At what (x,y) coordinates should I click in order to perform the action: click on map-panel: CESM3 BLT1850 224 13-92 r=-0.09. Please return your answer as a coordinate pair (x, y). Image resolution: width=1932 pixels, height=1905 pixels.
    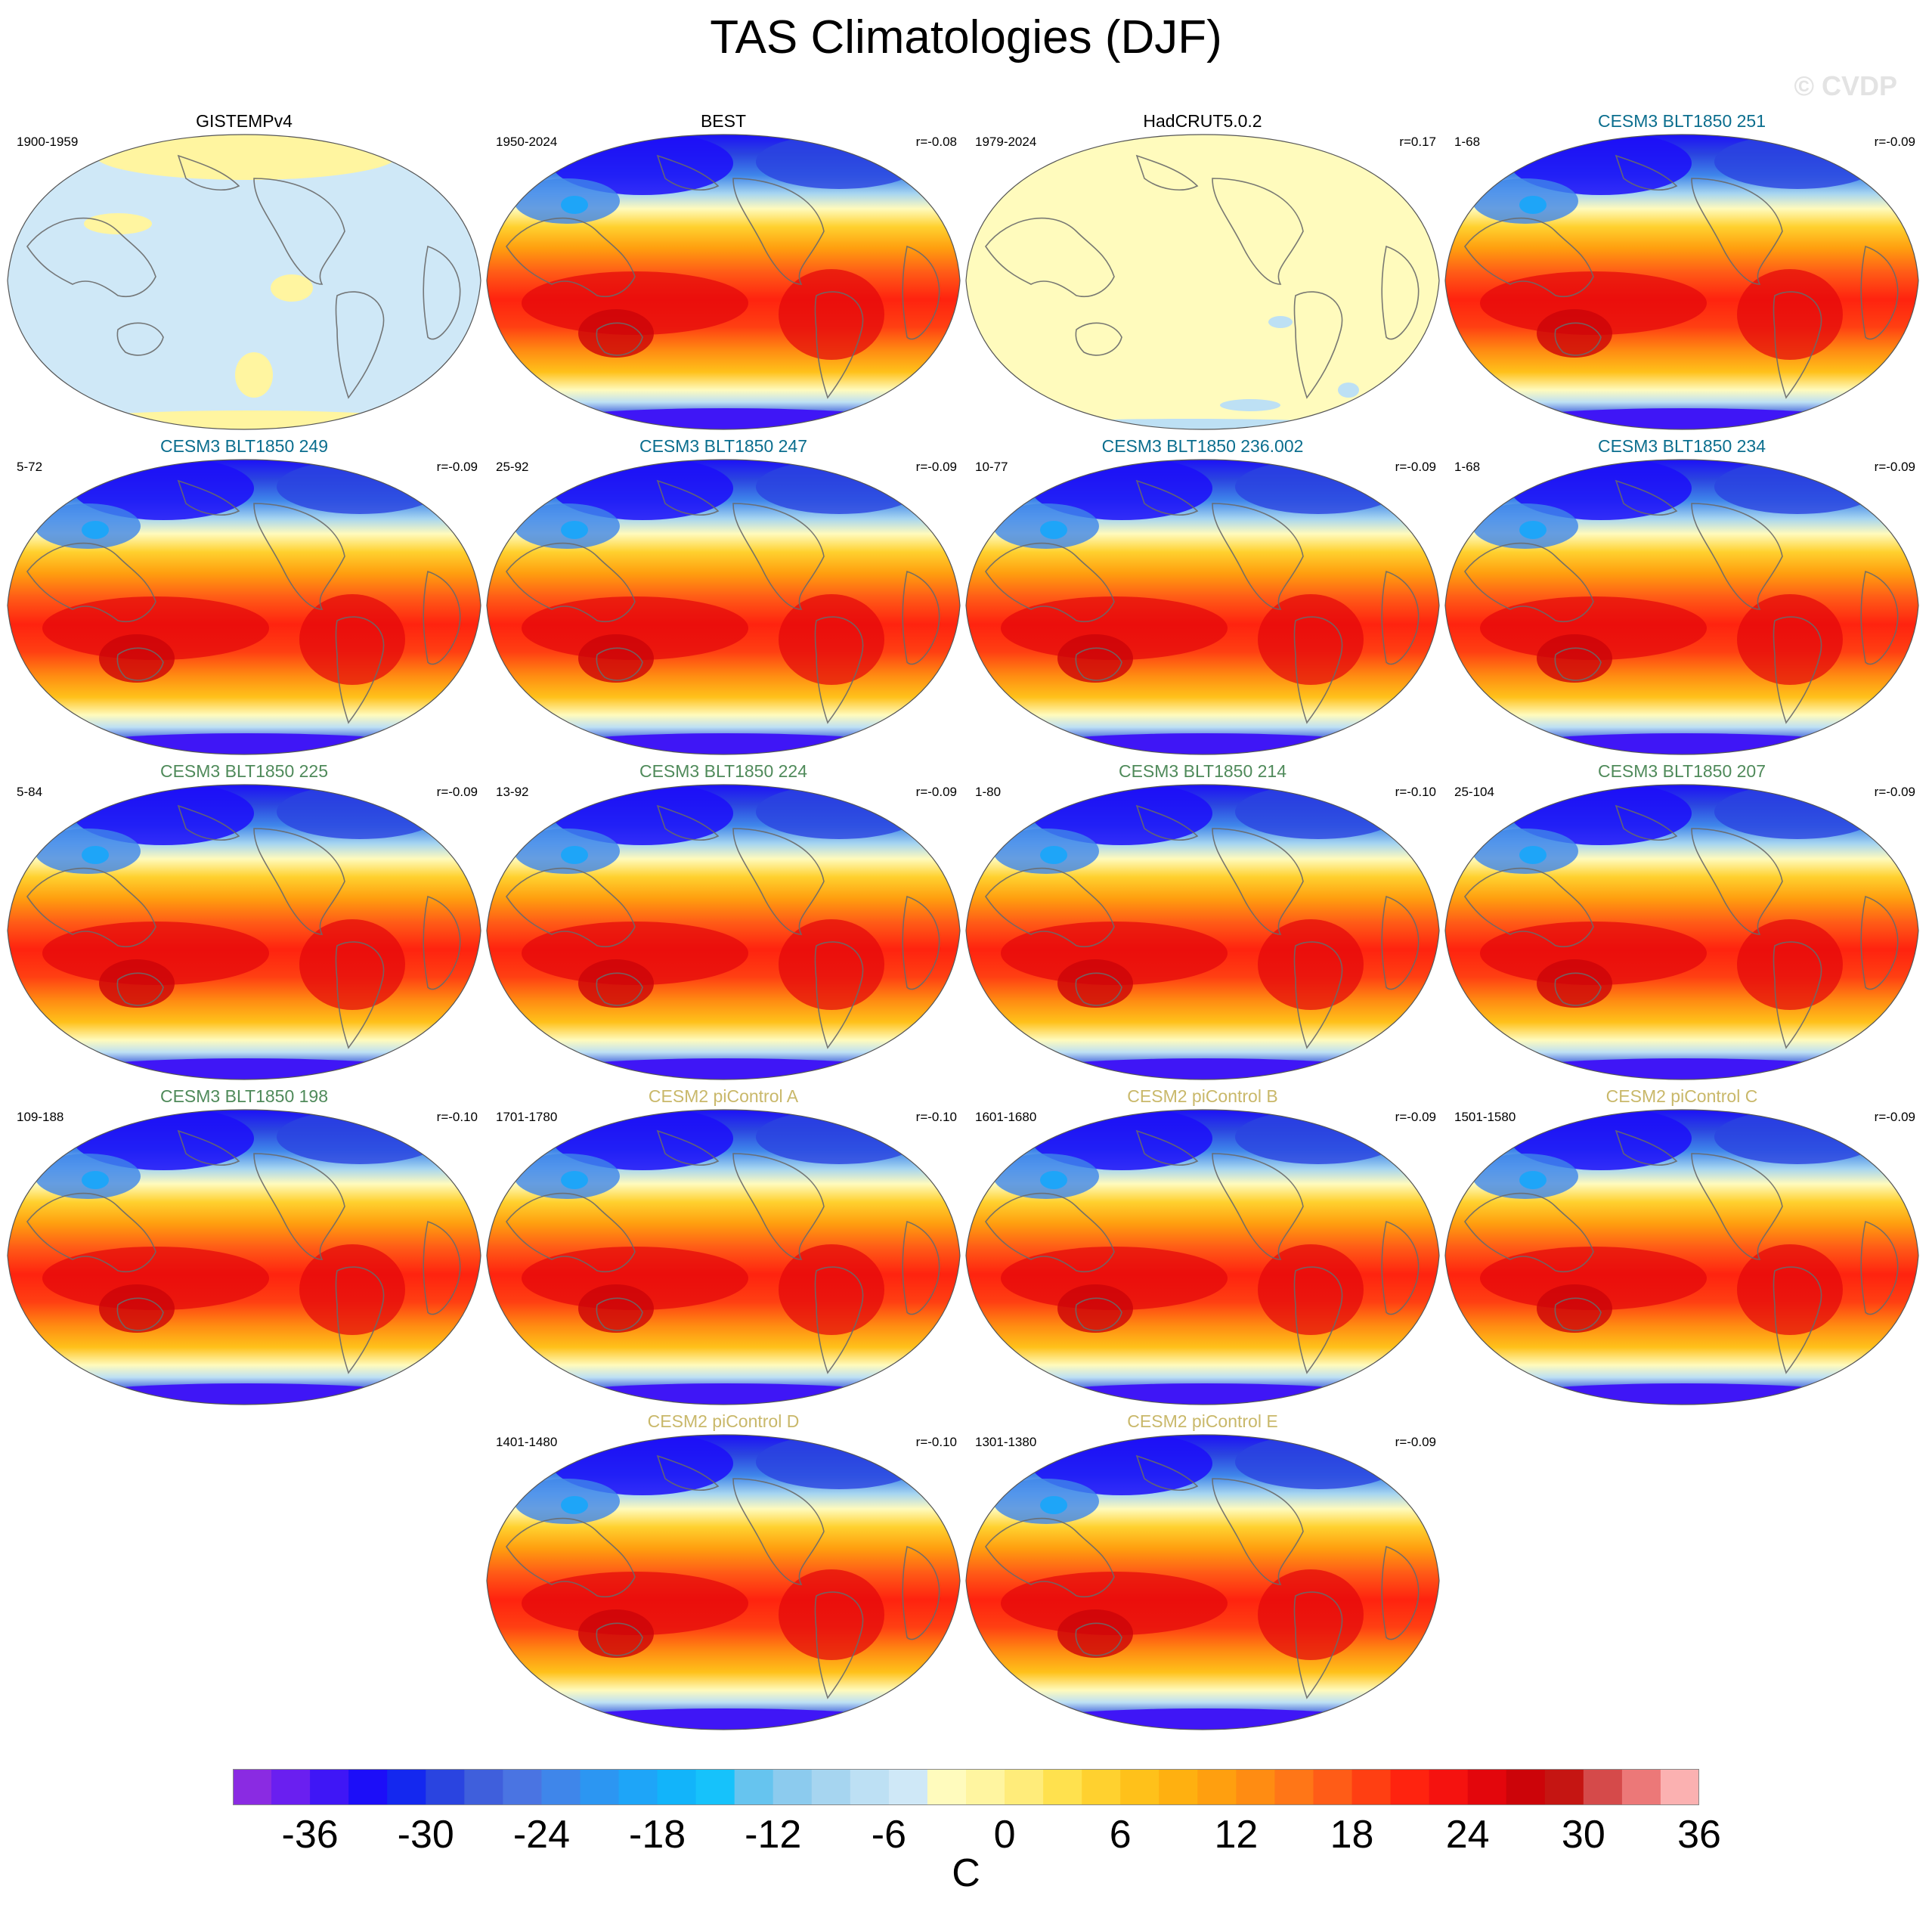
    Looking at the image, I should click on (723, 923).